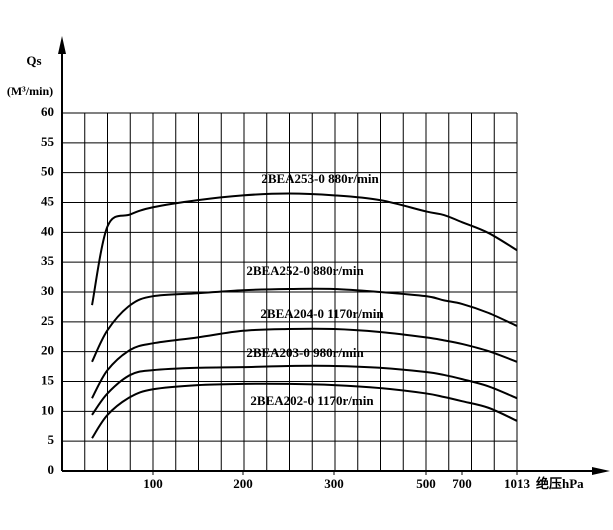 The image size is (613, 530). Describe the element at coordinates (51, 439) in the screenshot. I see `y-tick-label: 5` at that location.